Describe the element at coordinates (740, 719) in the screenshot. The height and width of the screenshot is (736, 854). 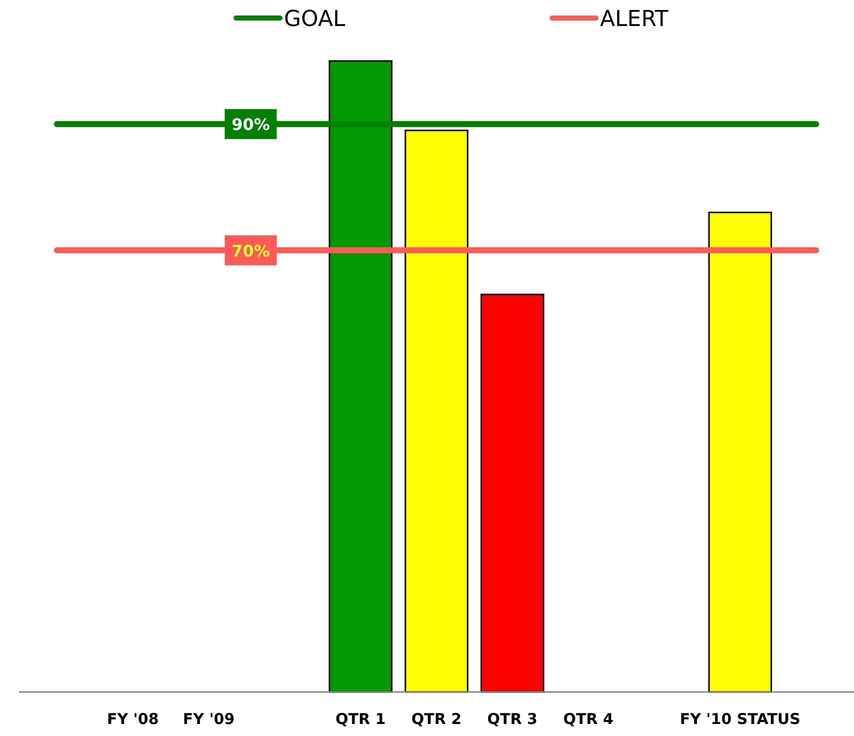
I see `x-tick-label: FY '10 STATUS` at that location.